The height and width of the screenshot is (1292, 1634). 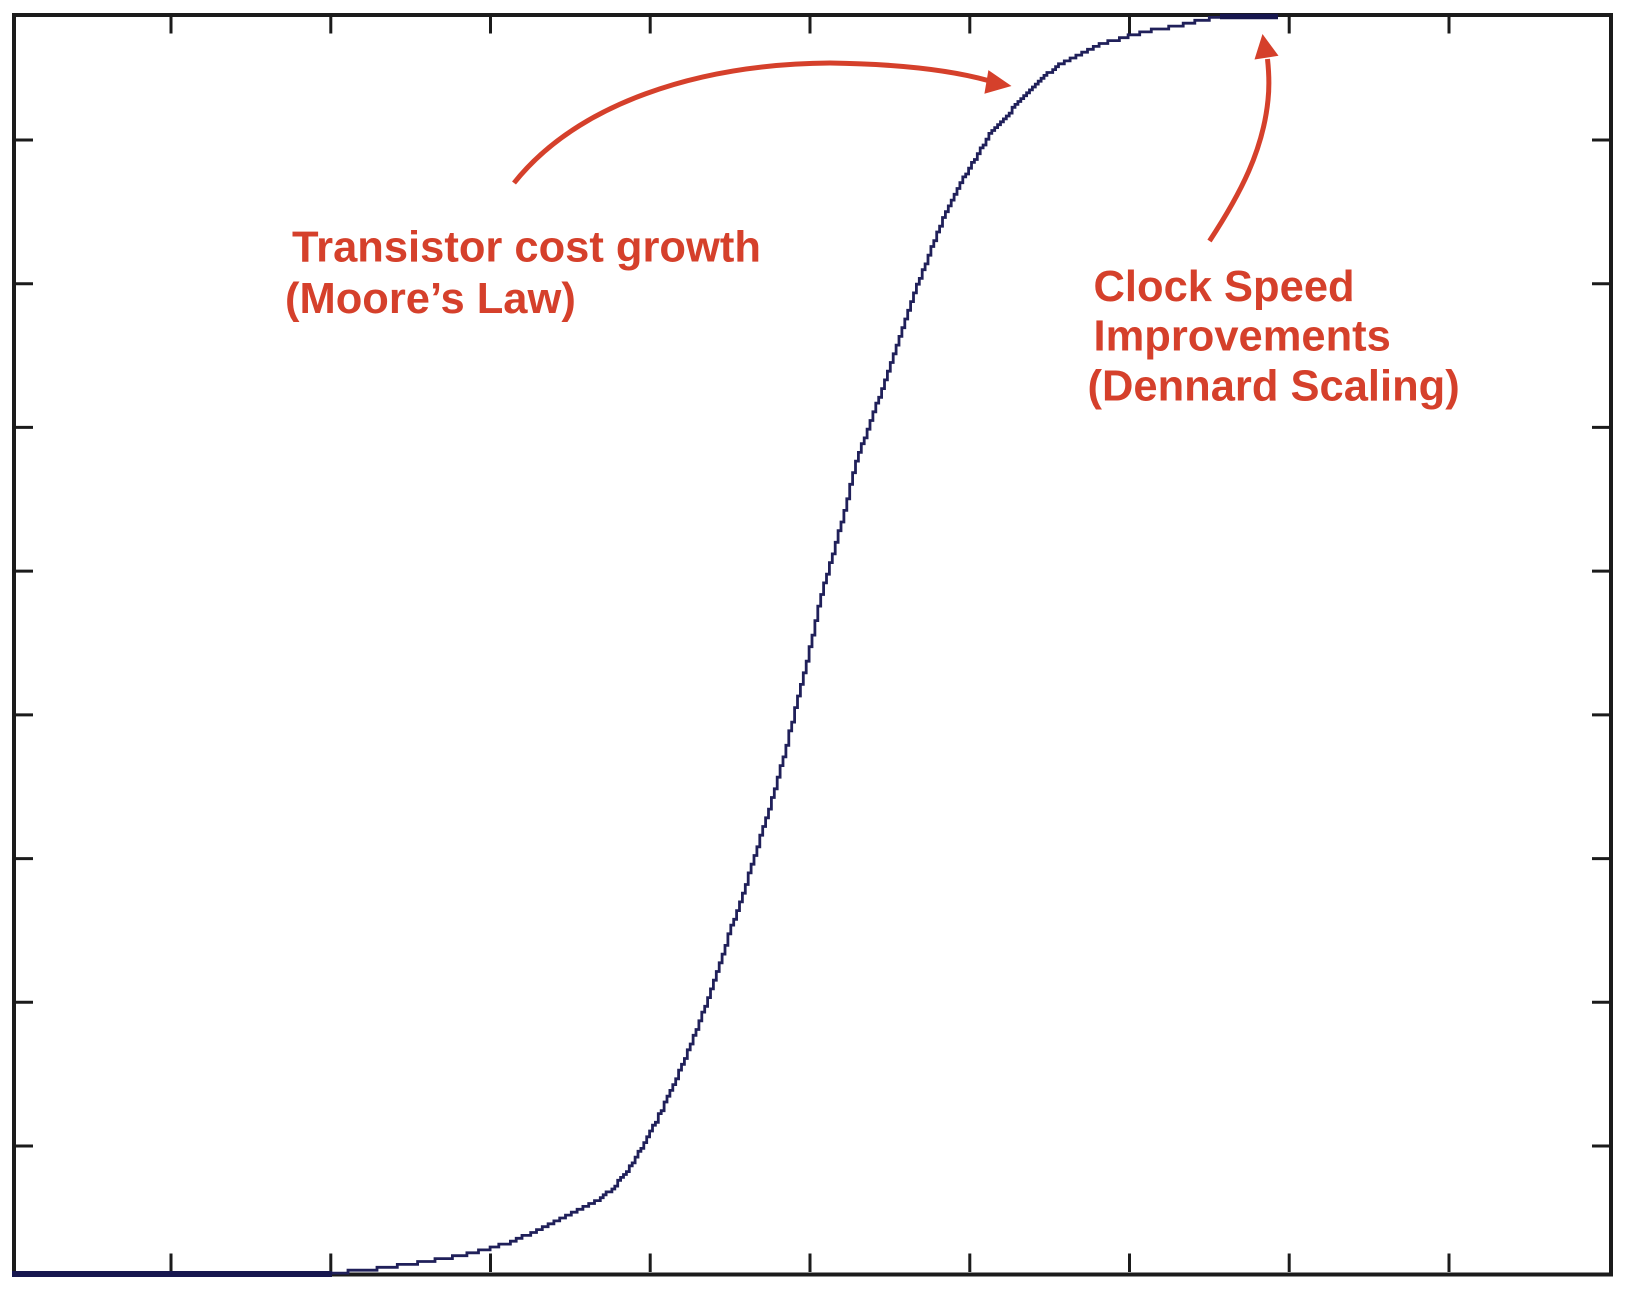 I want to click on svg-text: Clock Speed, so click(x=1224, y=287).